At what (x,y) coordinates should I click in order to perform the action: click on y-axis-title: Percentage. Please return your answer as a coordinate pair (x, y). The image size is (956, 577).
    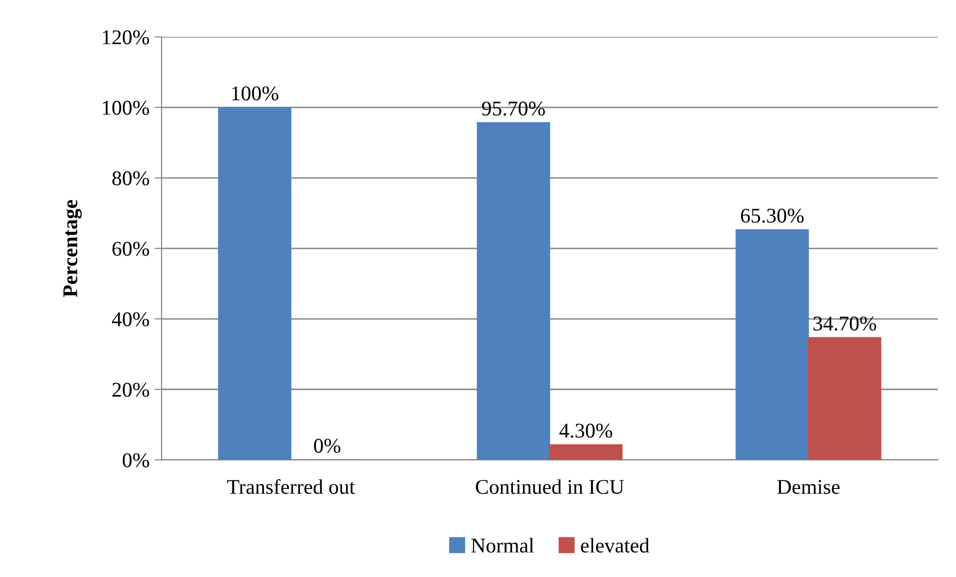
    Looking at the image, I should click on (72, 249).